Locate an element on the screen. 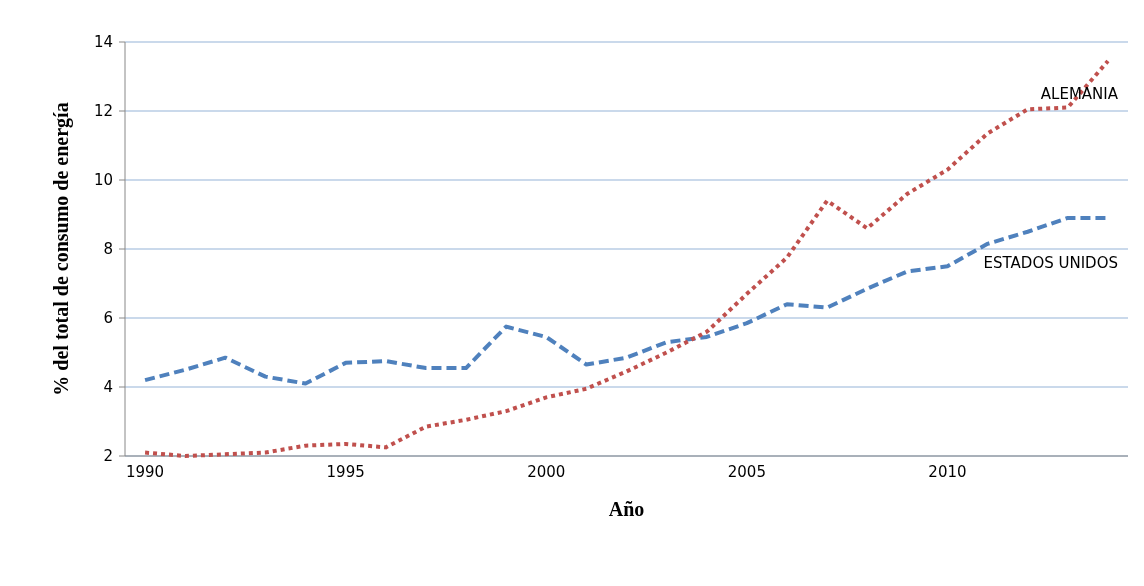 This screenshot has height=586, width=1144. x-axis-title: Año is located at coordinates (626, 509).